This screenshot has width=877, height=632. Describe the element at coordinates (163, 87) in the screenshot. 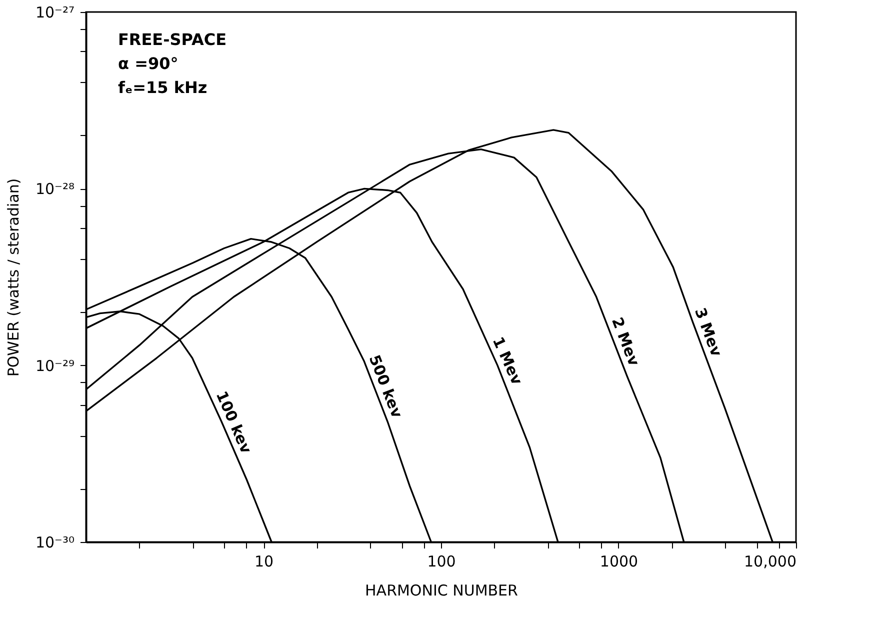

I see `annotation: fₑ=15 kHz` at that location.